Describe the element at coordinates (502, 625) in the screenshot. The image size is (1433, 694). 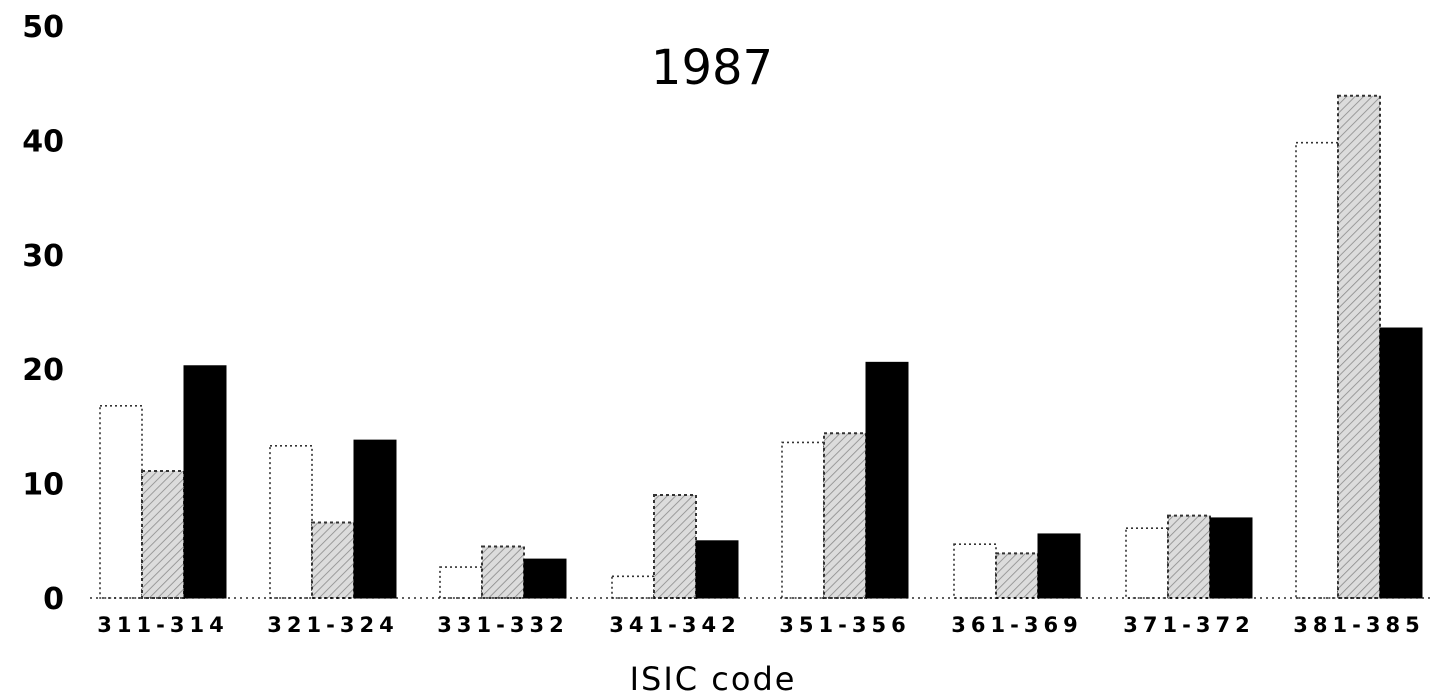
I see `x-tick-label: 331-332` at that location.